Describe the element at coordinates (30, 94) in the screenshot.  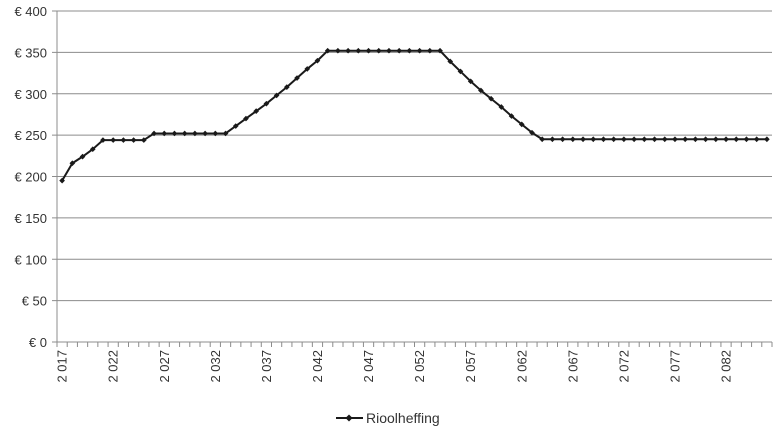
I see `y-tick-label: € 300` at that location.